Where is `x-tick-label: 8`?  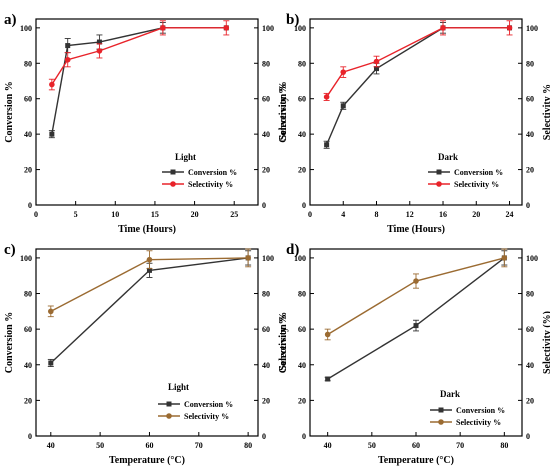
x-tick-label: 8 is located at coordinates (377, 214).